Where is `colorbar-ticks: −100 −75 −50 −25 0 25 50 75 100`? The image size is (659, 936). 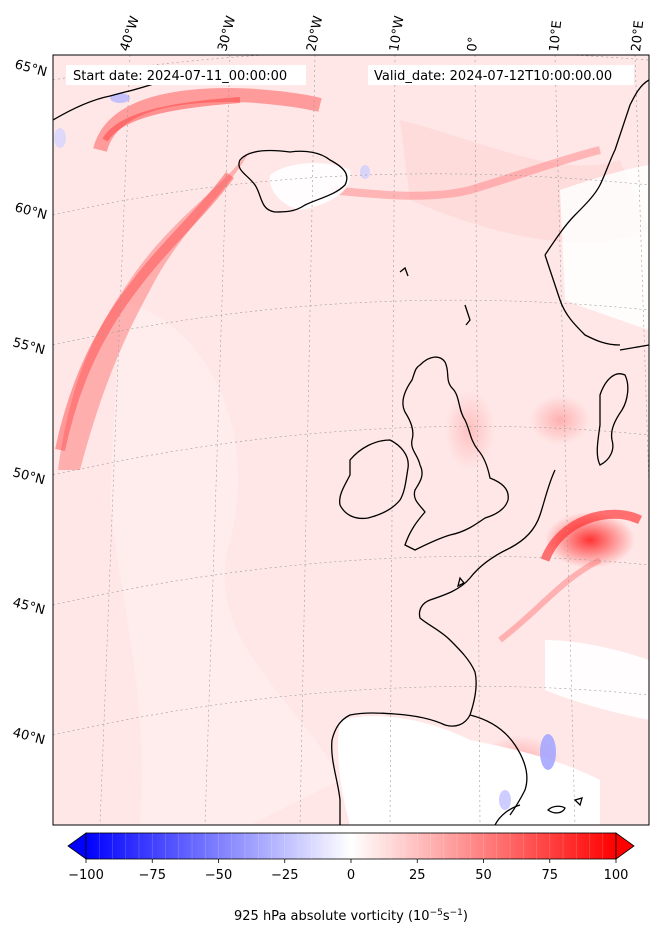 colorbar-ticks: −100 −75 −50 −25 0 25 50 75 100 is located at coordinates (348, 858).